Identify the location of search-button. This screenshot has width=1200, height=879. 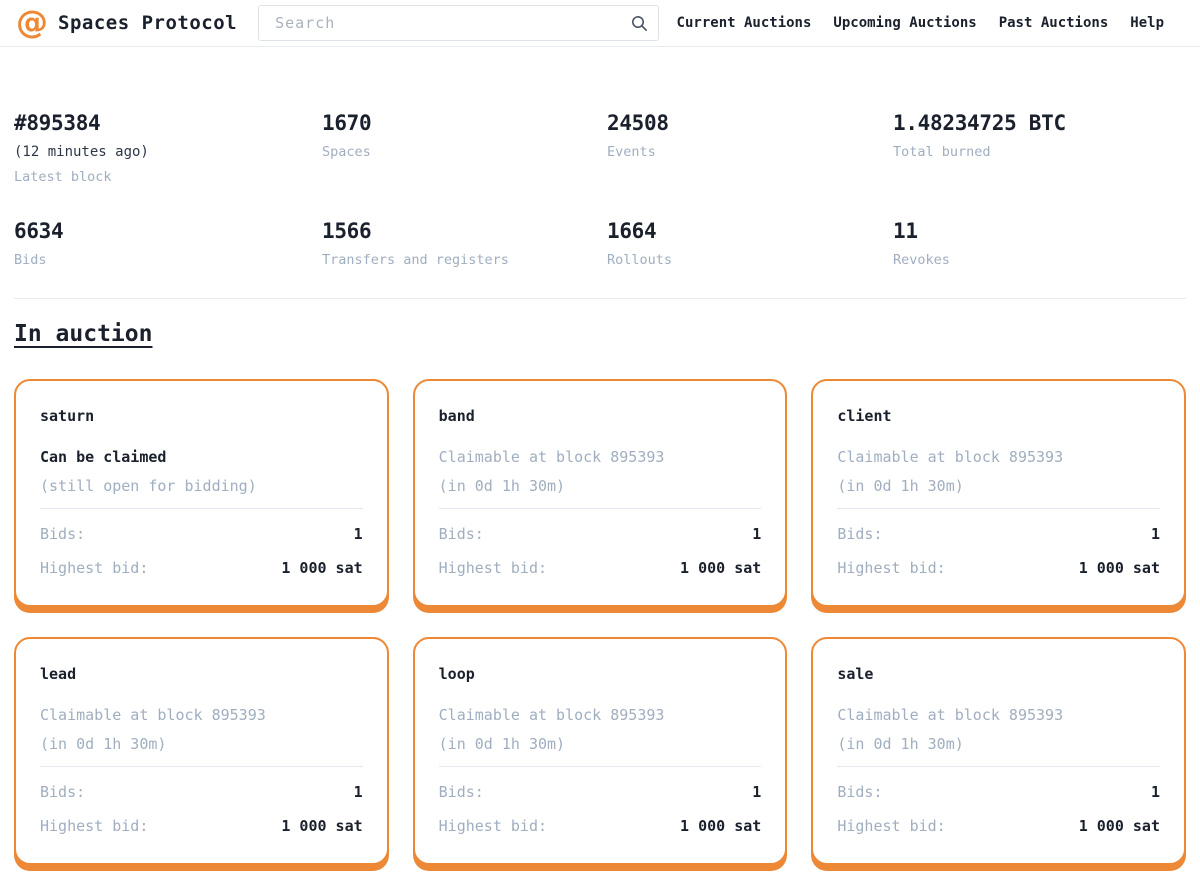
(639, 23).